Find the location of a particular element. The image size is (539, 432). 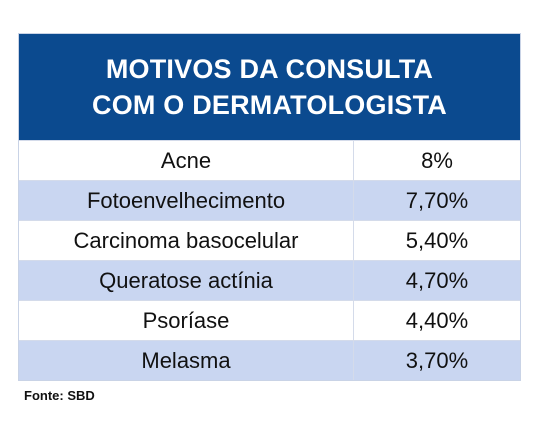

row-value: 7,70% is located at coordinates (437, 200).